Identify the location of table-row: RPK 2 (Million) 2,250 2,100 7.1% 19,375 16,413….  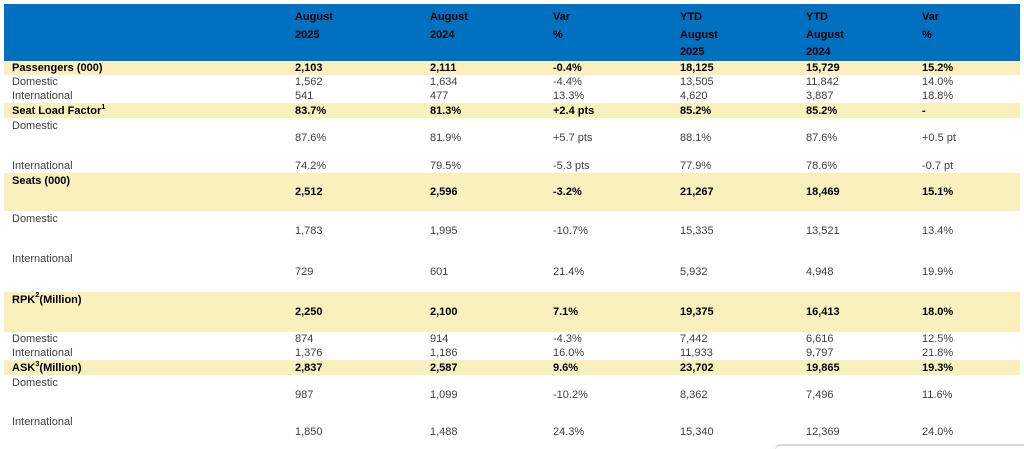
(512, 312).